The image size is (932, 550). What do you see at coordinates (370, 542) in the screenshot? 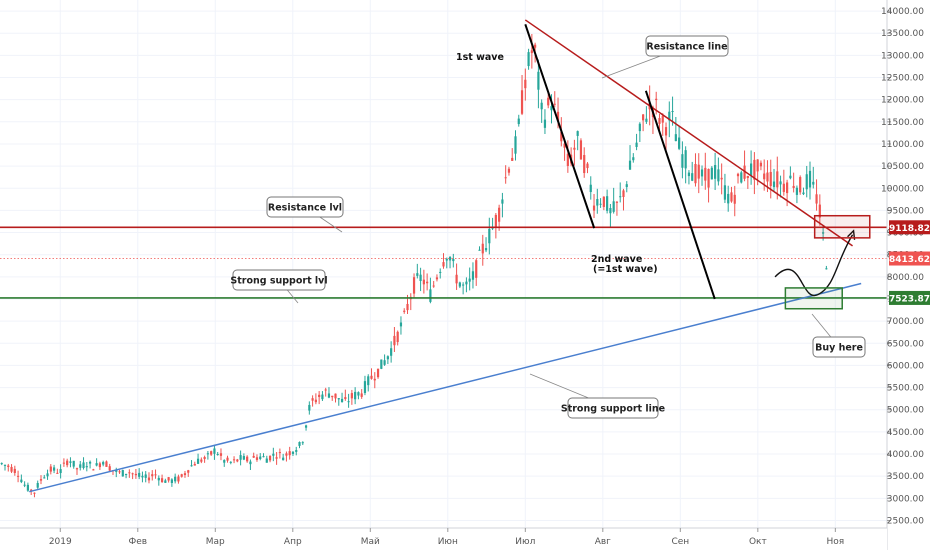
I see `x-tick-label: Май` at bounding box center [370, 542].